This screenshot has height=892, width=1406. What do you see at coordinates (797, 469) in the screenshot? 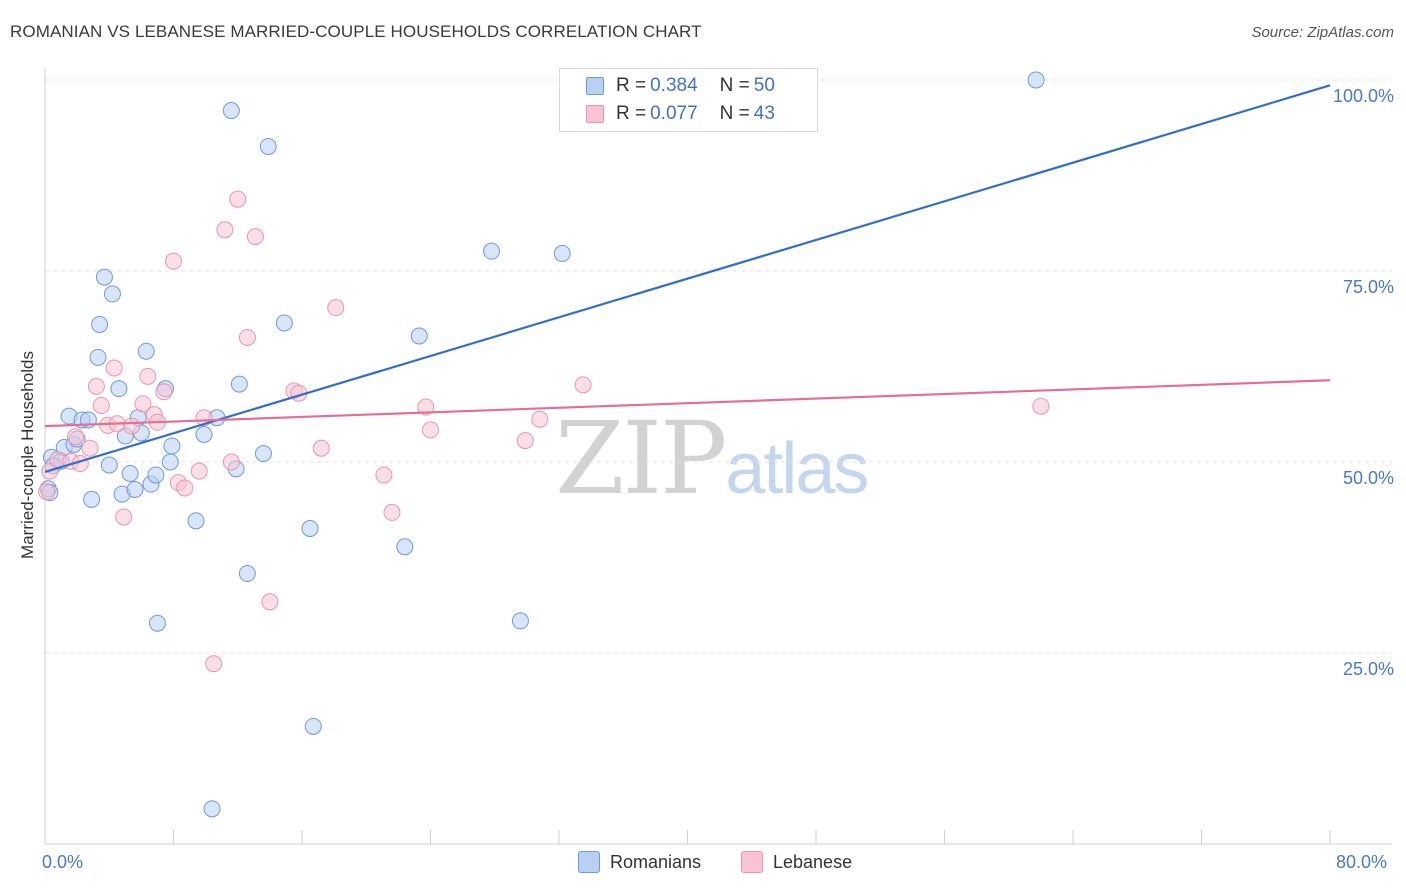
I see `watermark-atlas: atlas` at bounding box center [797, 469].